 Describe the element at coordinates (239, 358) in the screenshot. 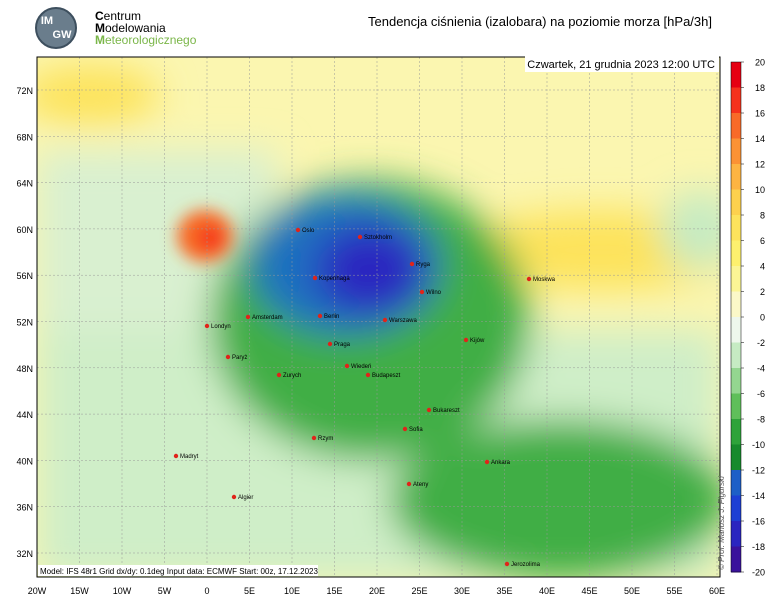

I see `city-label: Paryż` at that location.